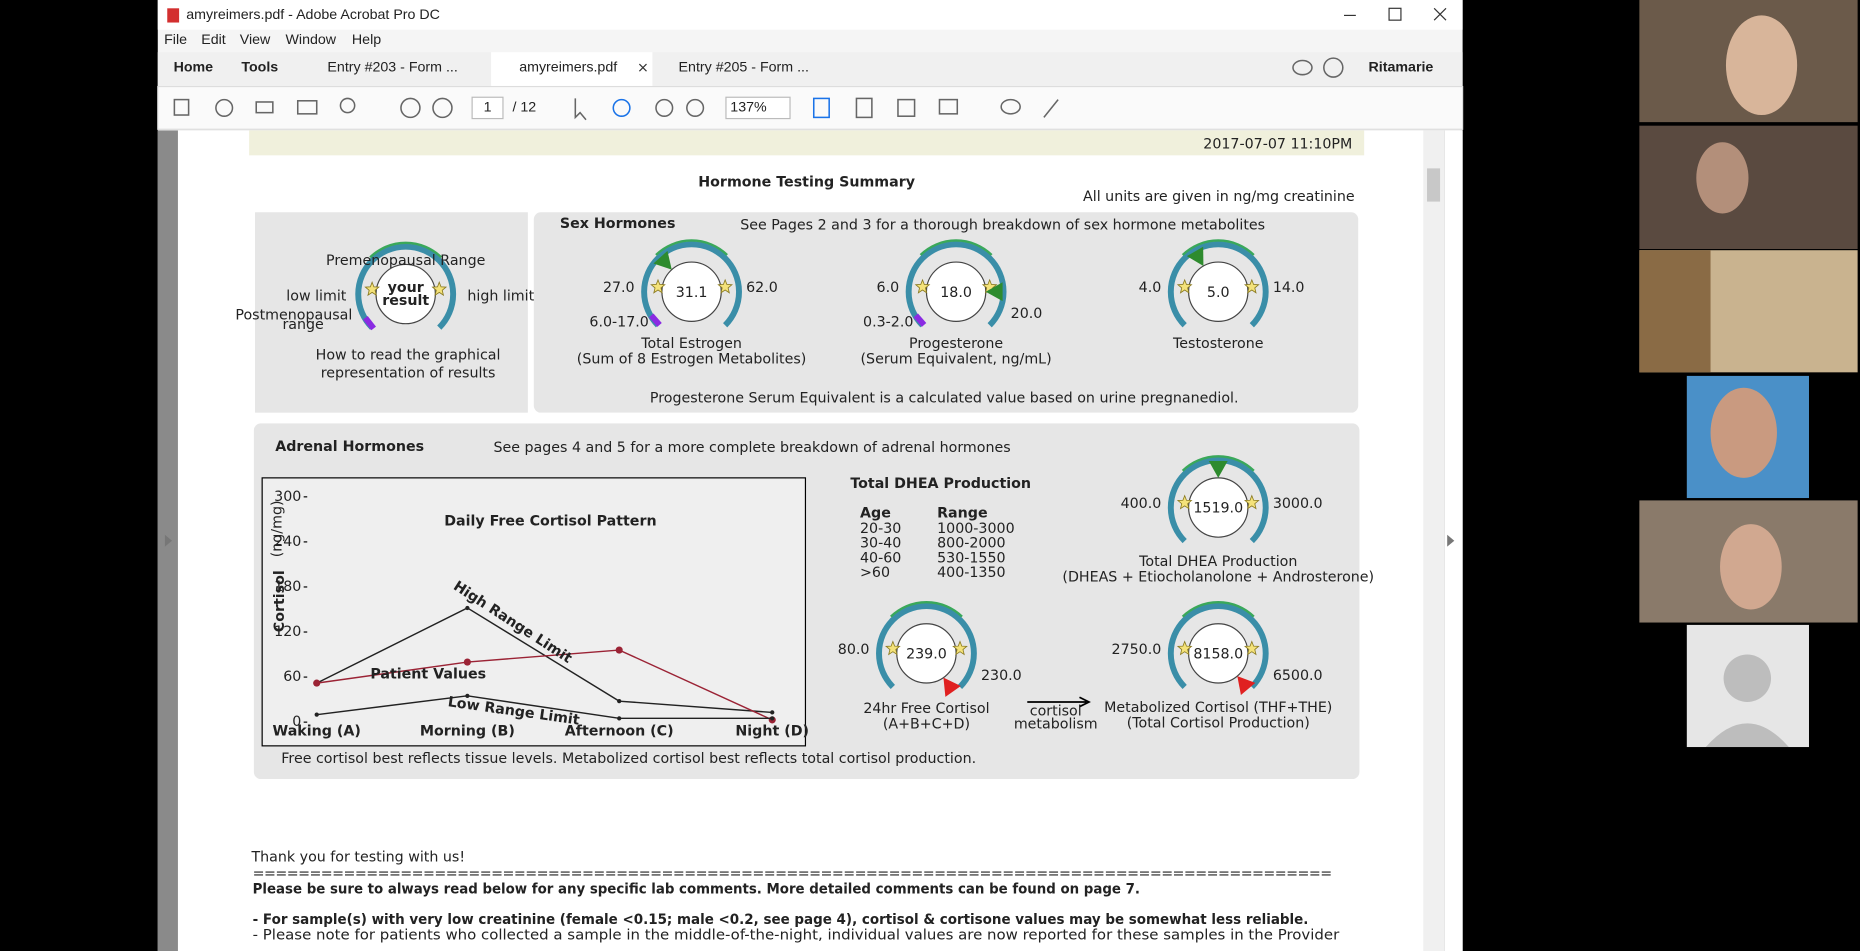 This screenshot has width=1860, height=951. Describe the element at coordinates (956, 293) in the screenshot. I see `gauge-value: 18.0` at that location.